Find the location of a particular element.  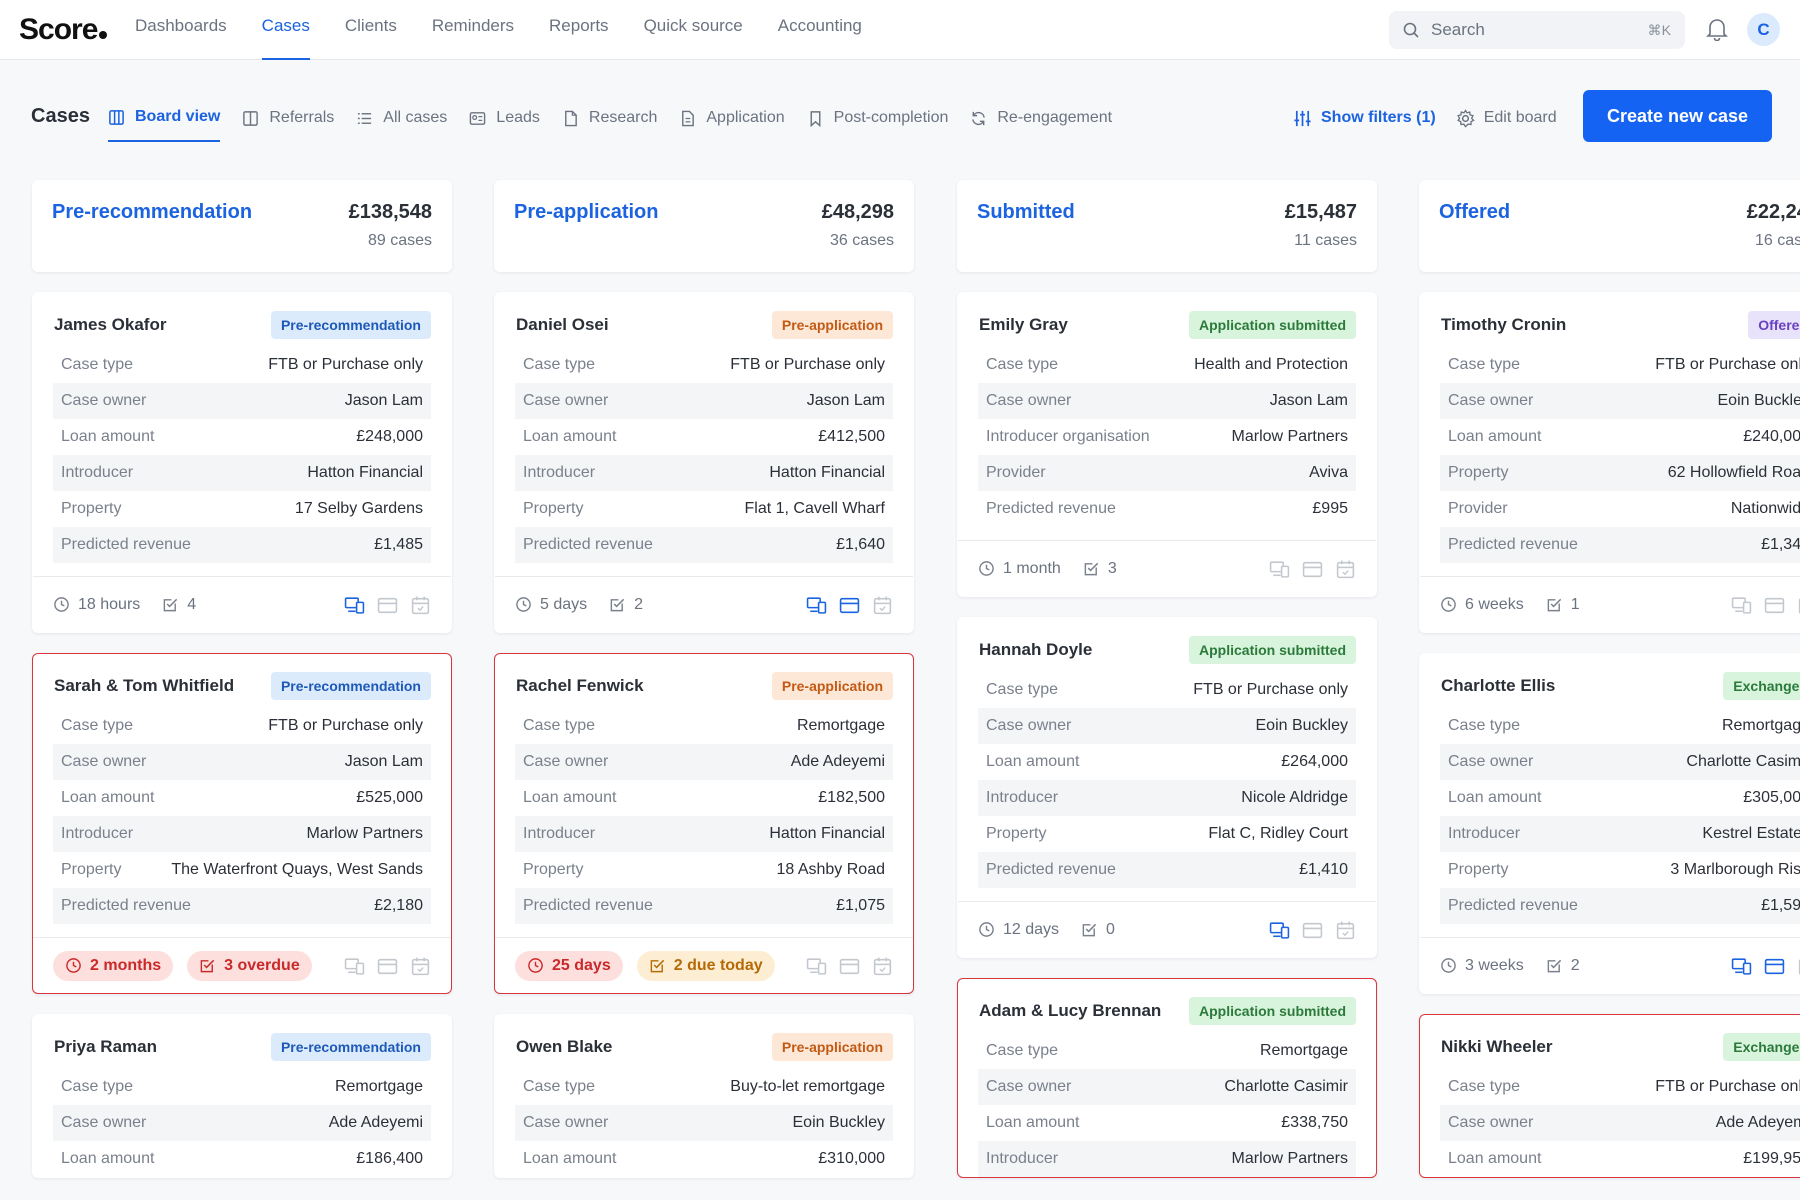

nav-item-accounting: Accounting is located at coordinates (819, 25).